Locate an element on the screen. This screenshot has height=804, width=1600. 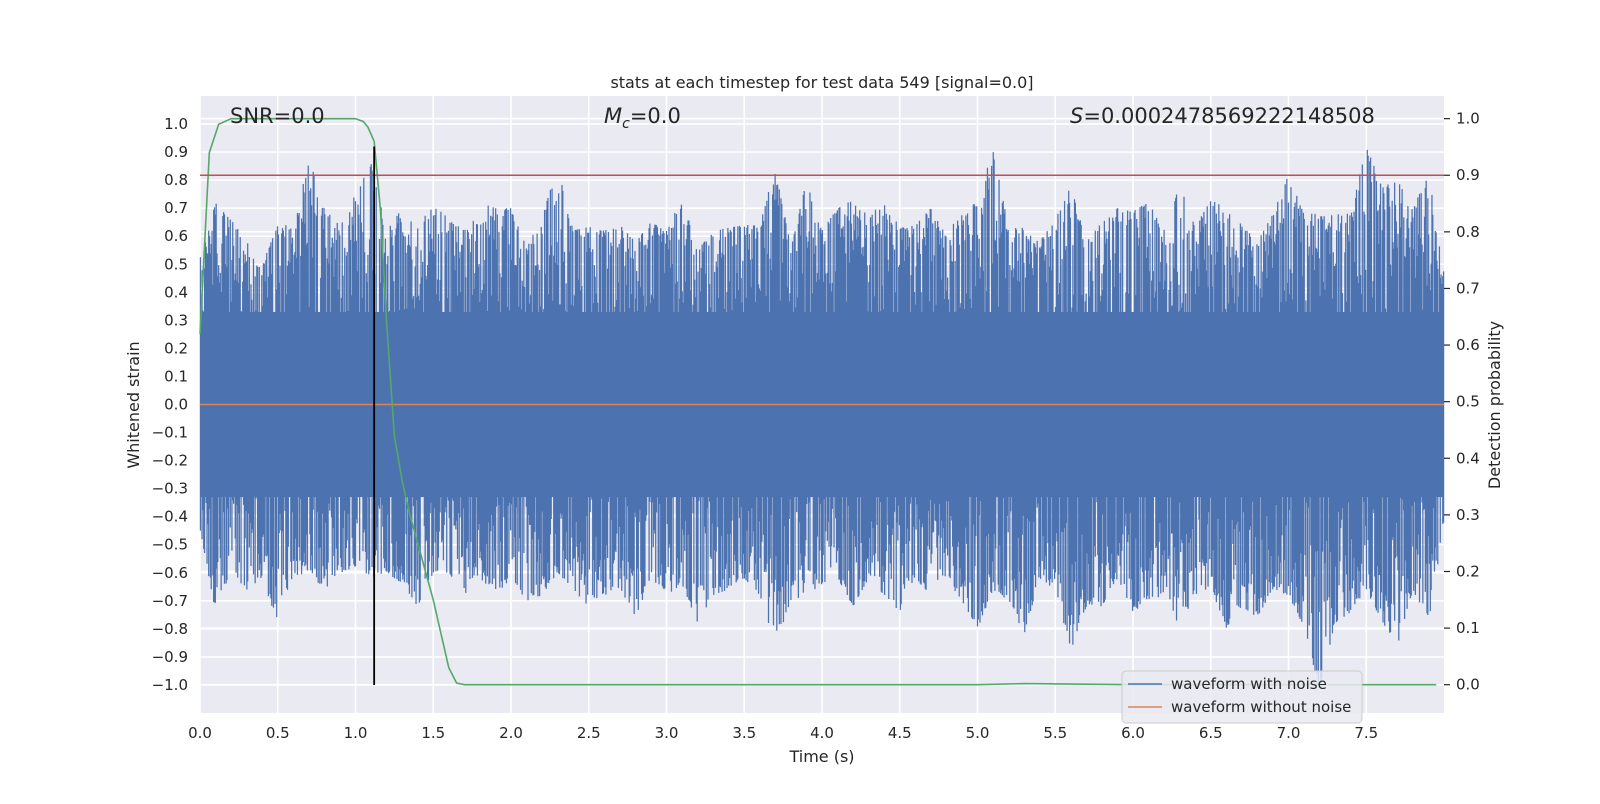
y-right-tick-label: 0.3 is located at coordinates (1468, 515).